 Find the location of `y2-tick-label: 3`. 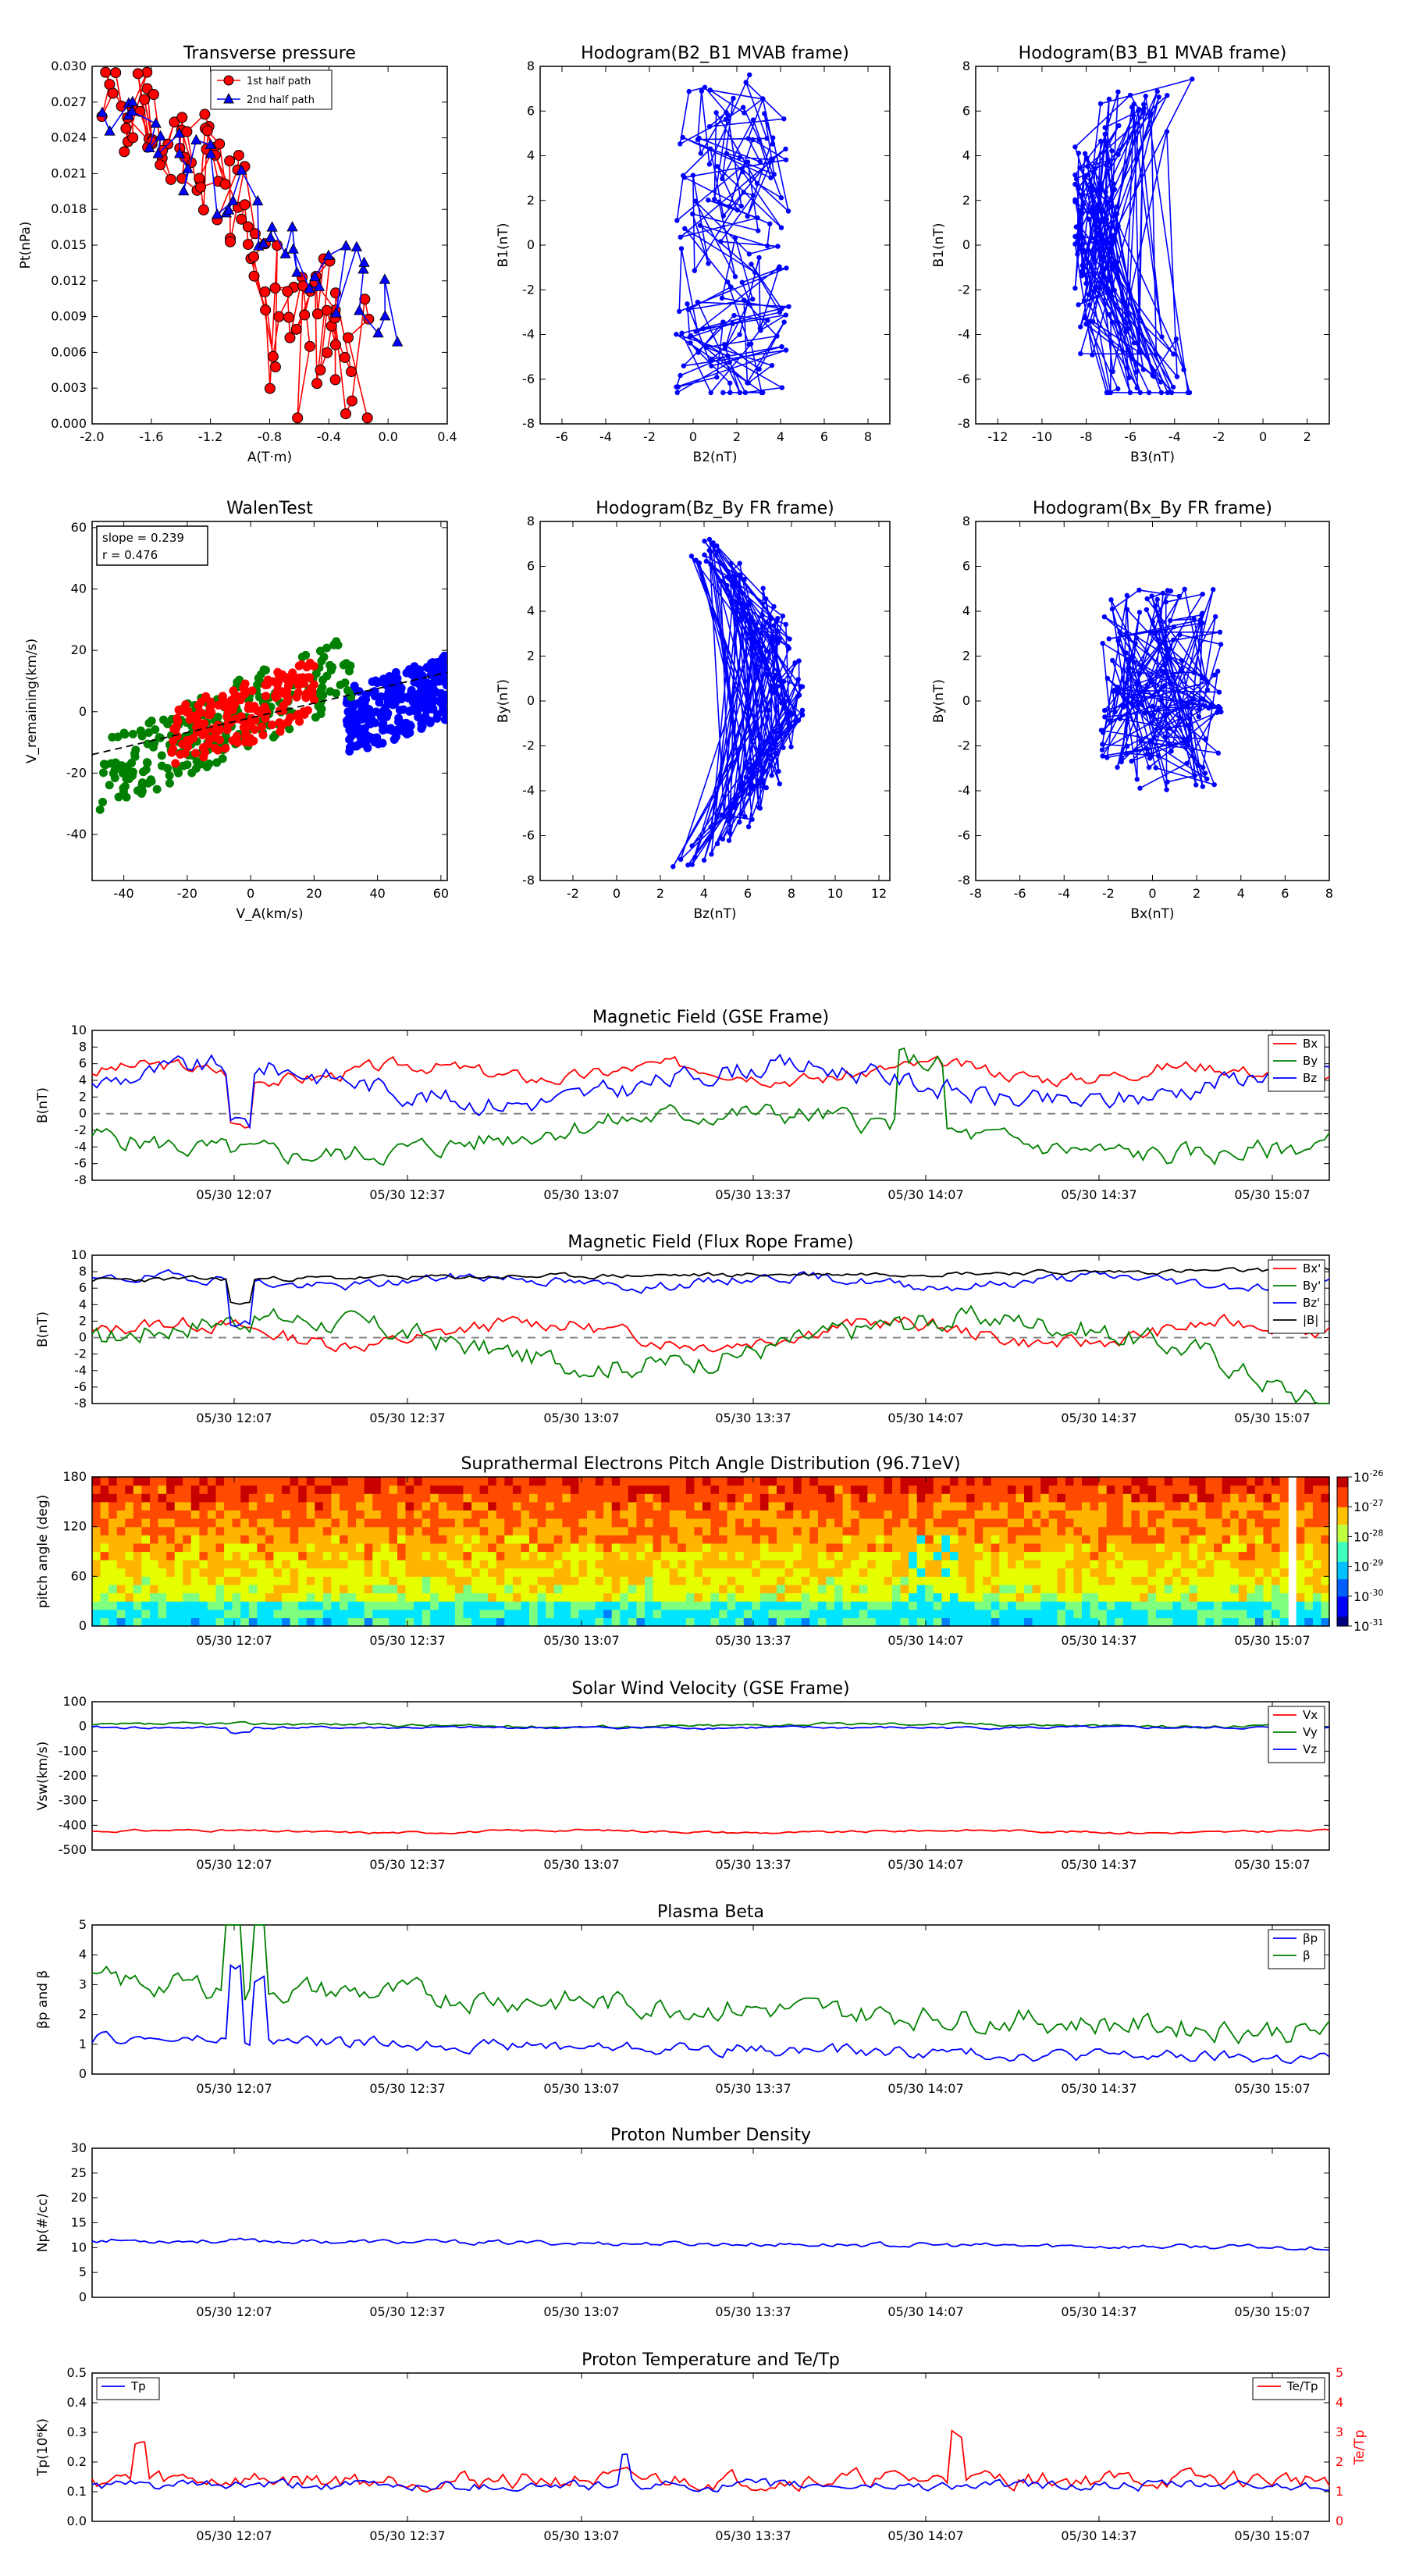

y2-tick-label: 3 is located at coordinates (1340, 2432).